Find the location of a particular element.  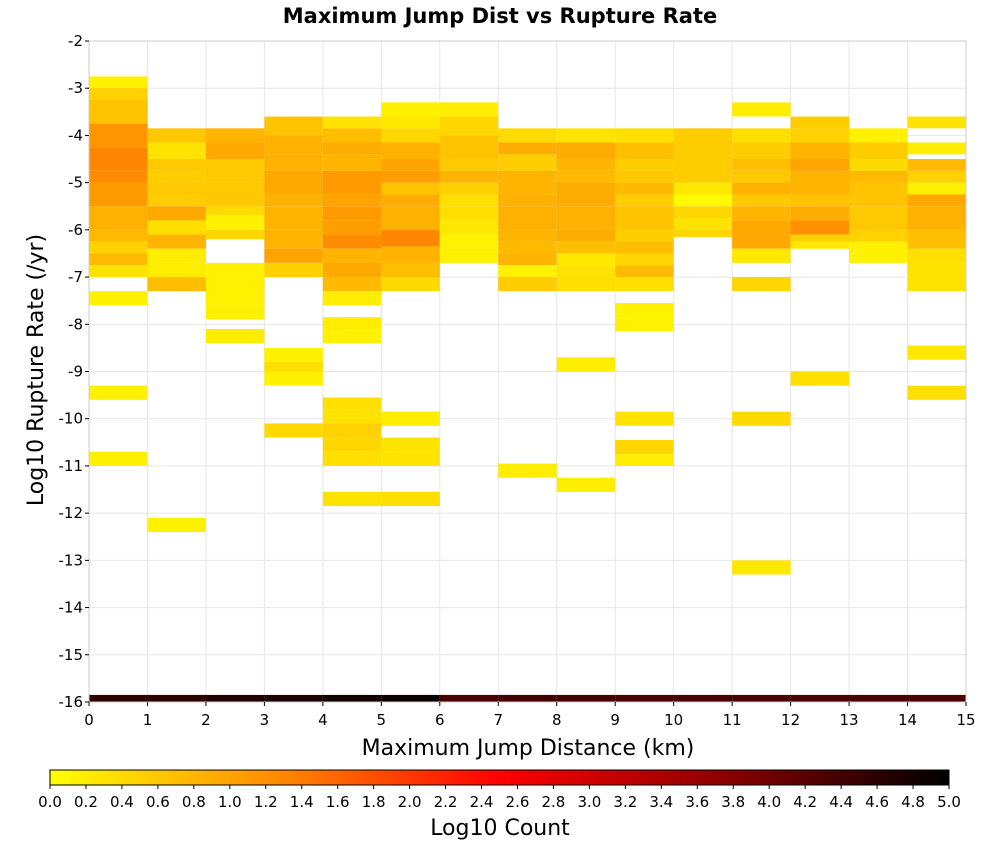

y-tick-label: -16 is located at coordinates (71, 702).